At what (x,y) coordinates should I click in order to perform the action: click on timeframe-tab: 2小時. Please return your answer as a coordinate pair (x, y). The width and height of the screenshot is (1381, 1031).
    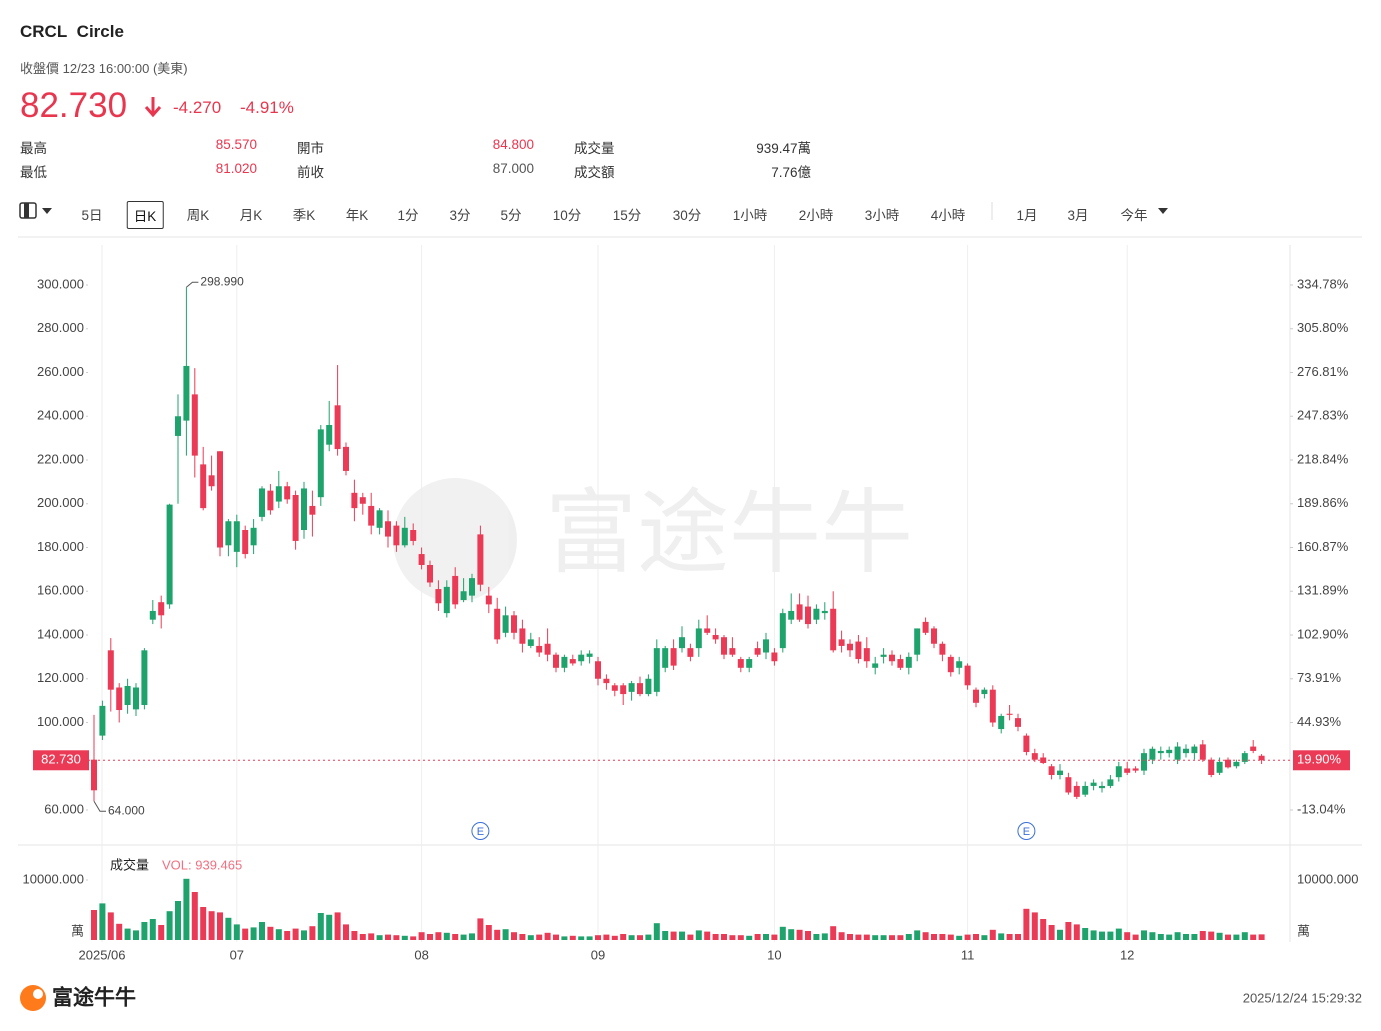
    Looking at the image, I should click on (816, 215).